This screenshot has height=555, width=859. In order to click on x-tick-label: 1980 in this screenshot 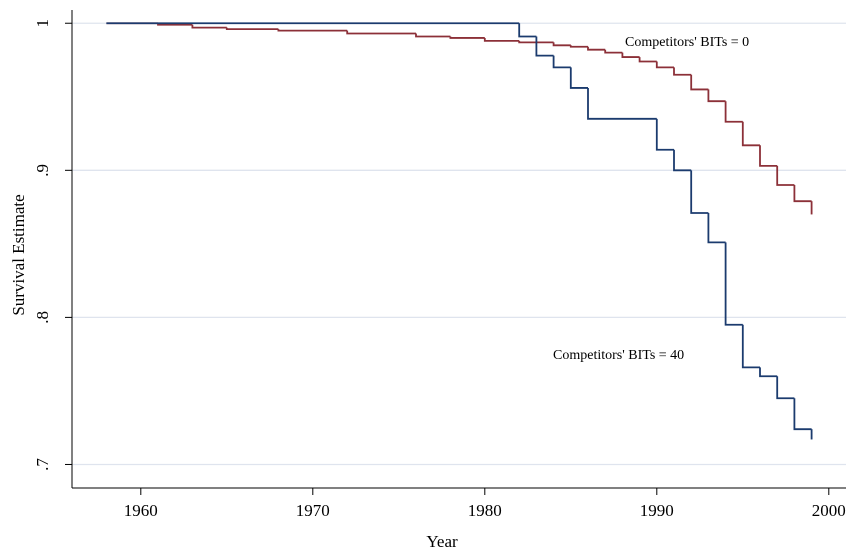, I will do `click(485, 510)`.